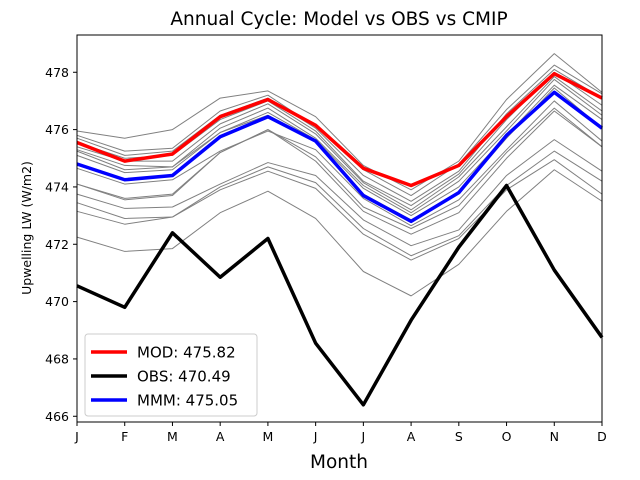 This screenshot has width=640, height=480. I want to click on chart-title: Annual Cycle: Model vs OBS vs CMIP, so click(338, 19).